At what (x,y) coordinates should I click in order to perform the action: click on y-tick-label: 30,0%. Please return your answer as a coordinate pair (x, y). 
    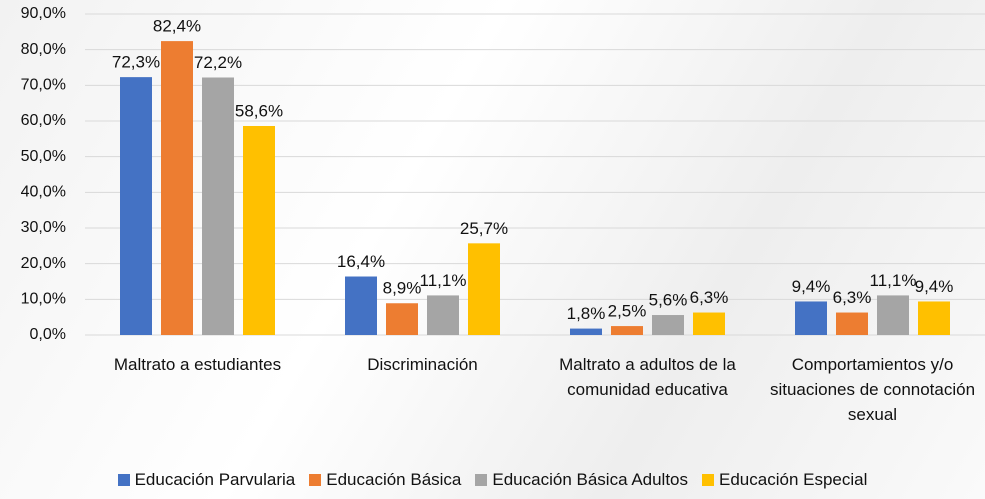
    Looking at the image, I should click on (43, 227).